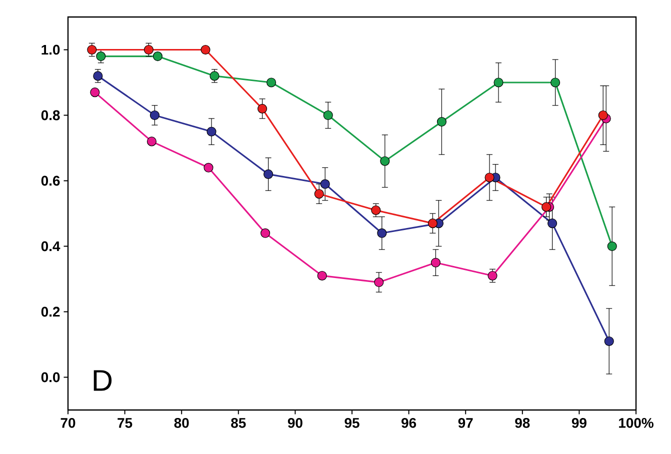 The width and height of the screenshot is (671, 454). I want to click on x-tick-label: 99, so click(579, 423).